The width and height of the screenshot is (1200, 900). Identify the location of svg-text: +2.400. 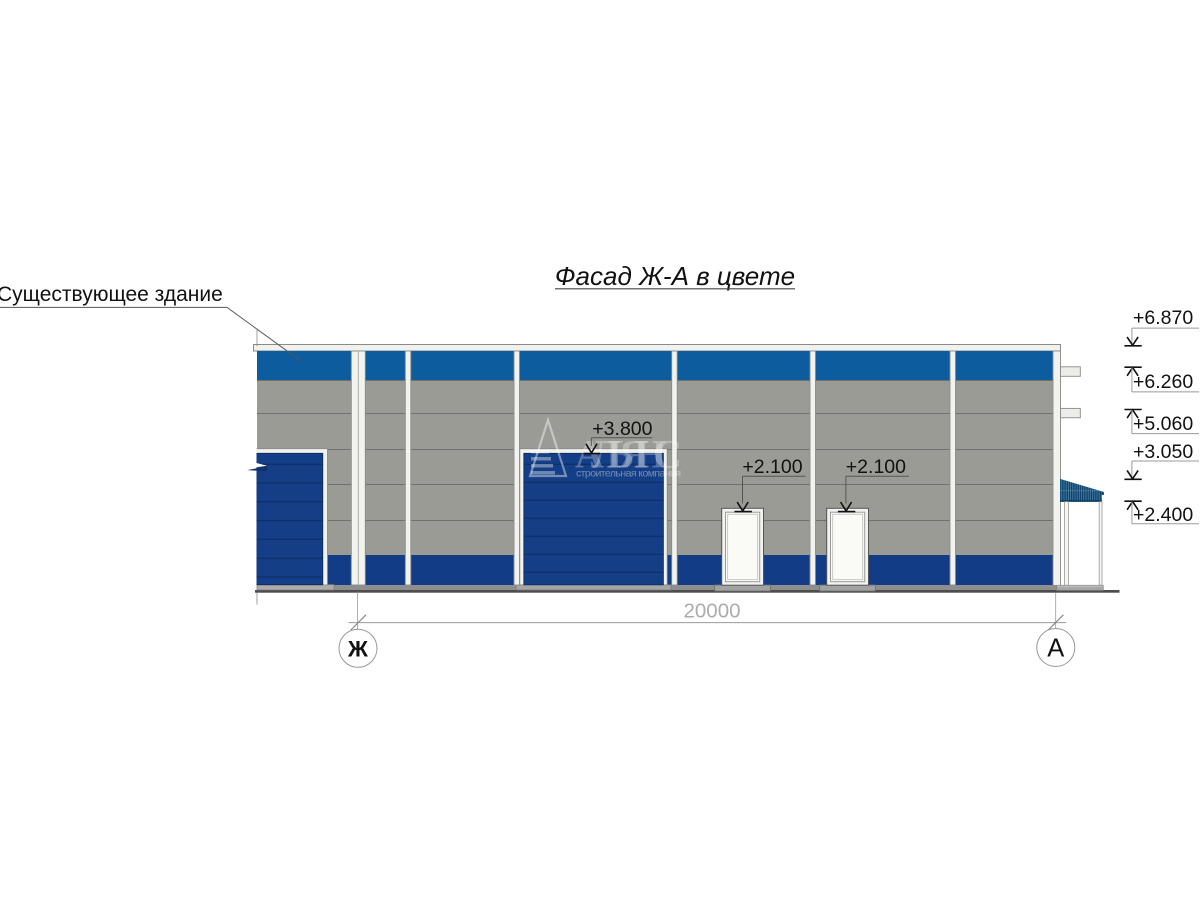
(1163, 515).